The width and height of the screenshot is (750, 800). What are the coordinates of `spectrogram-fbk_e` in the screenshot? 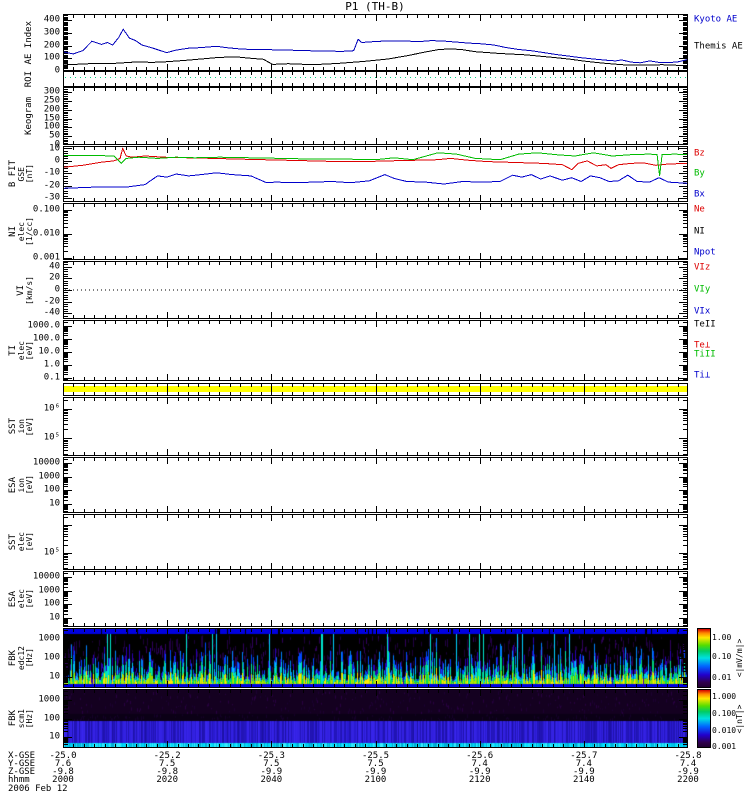 It's located at (375, 658).